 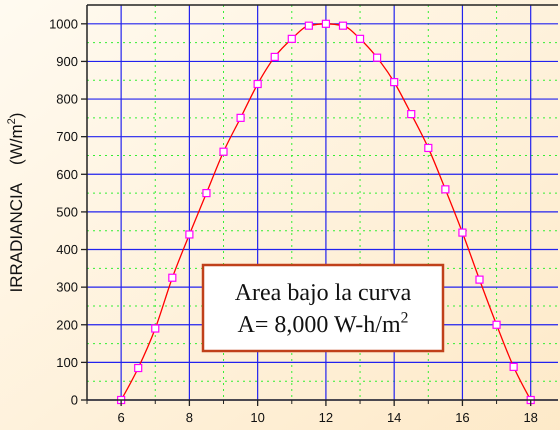 What do you see at coordinates (323, 309) in the screenshot?
I see `annotation: Area bajo la curva A= 8,000 W-h/m$^{2}$` at bounding box center [323, 309].